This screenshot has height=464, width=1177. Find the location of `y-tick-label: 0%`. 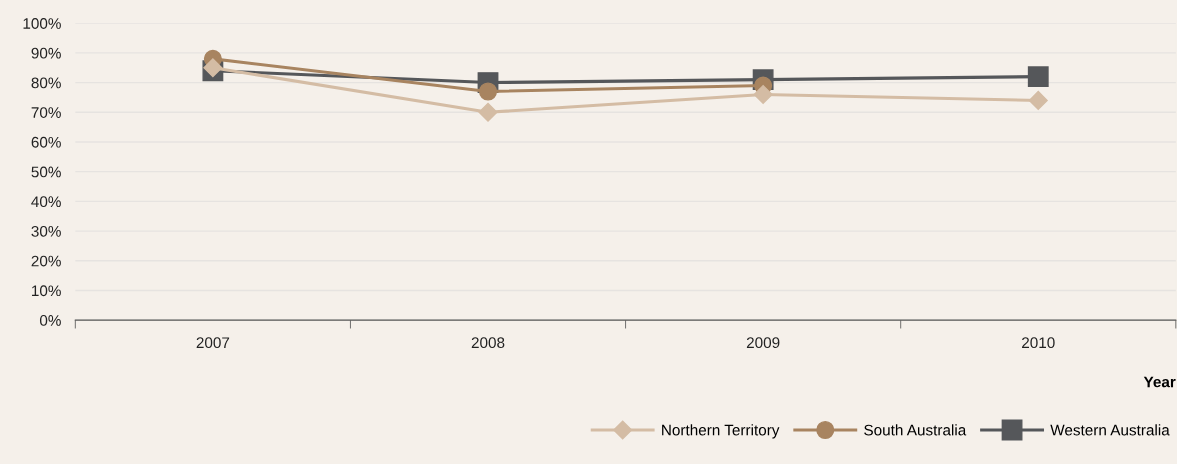

y-tick-label: 0% is located at coordinates (50, 320).